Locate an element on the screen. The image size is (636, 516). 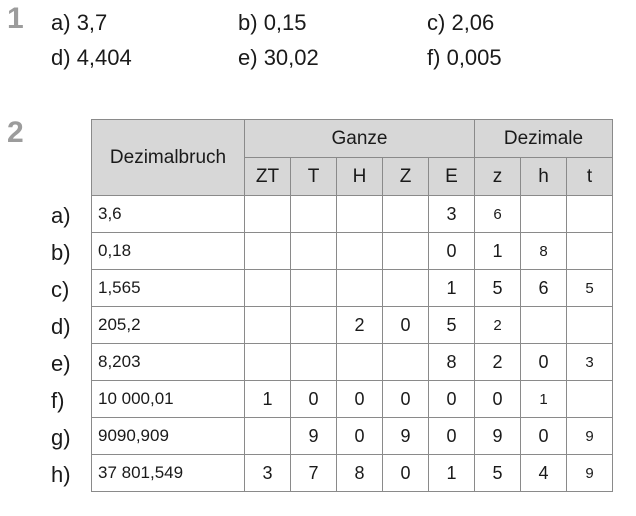
table-row: 1,565 1 5 6 5 is located at coordinates (352, 288).